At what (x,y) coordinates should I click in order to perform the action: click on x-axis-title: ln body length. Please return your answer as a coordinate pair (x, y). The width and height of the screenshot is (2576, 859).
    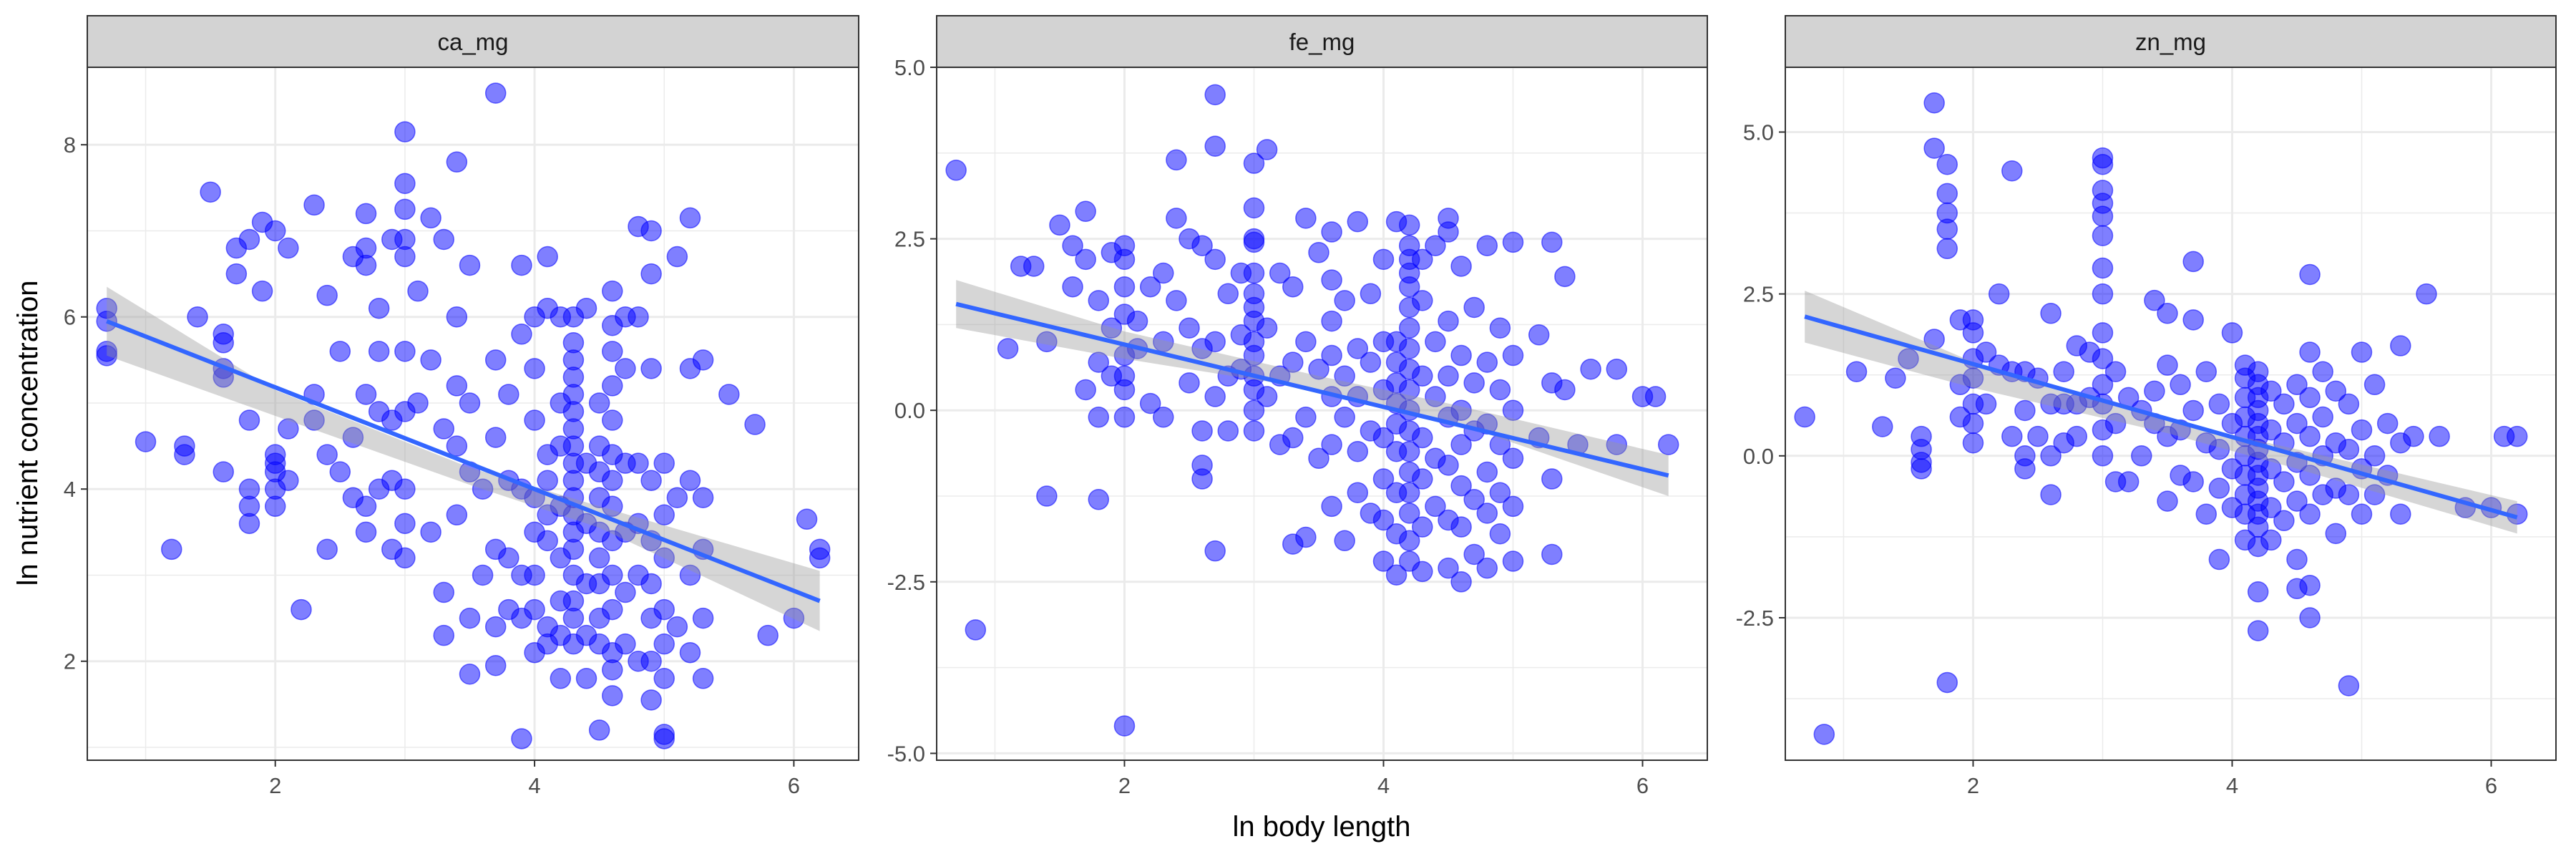
    Looking at the image, I should click on (1321, 827).